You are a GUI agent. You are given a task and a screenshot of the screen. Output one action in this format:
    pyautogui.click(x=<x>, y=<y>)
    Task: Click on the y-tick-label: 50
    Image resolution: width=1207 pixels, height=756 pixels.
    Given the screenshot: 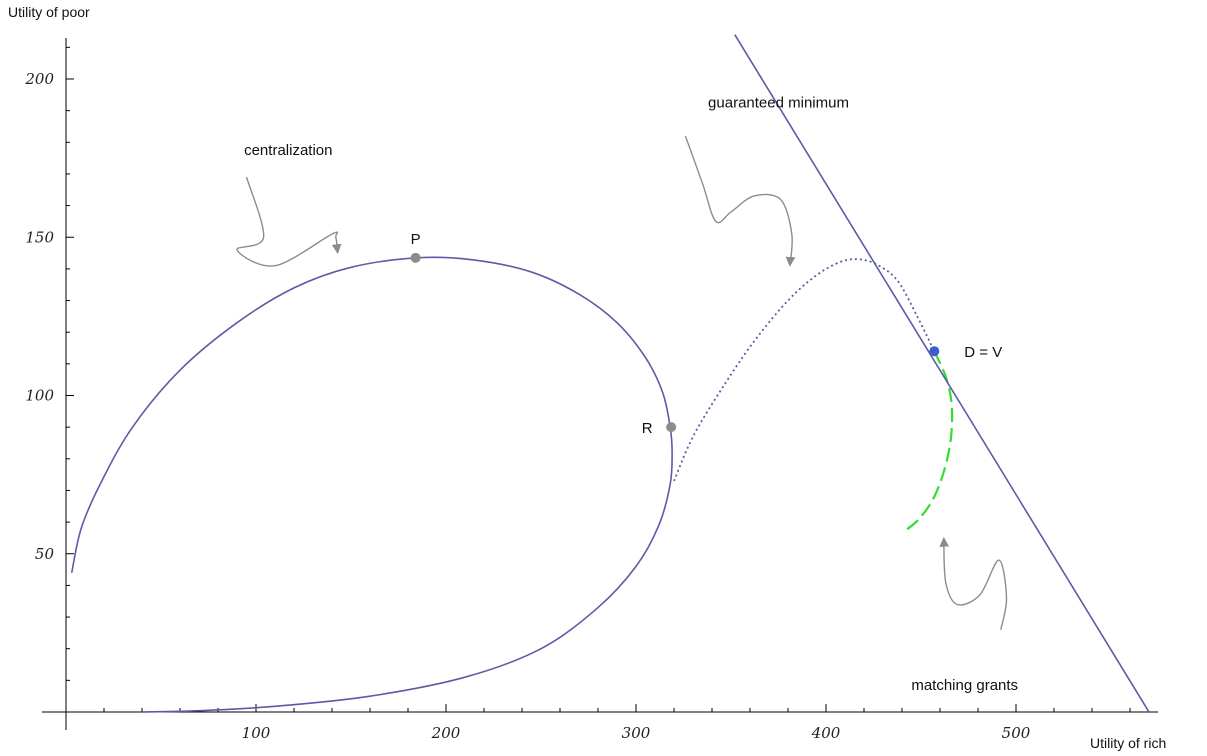 What is the action you would take?
    pyautogui.click(x=45, y=554)
    